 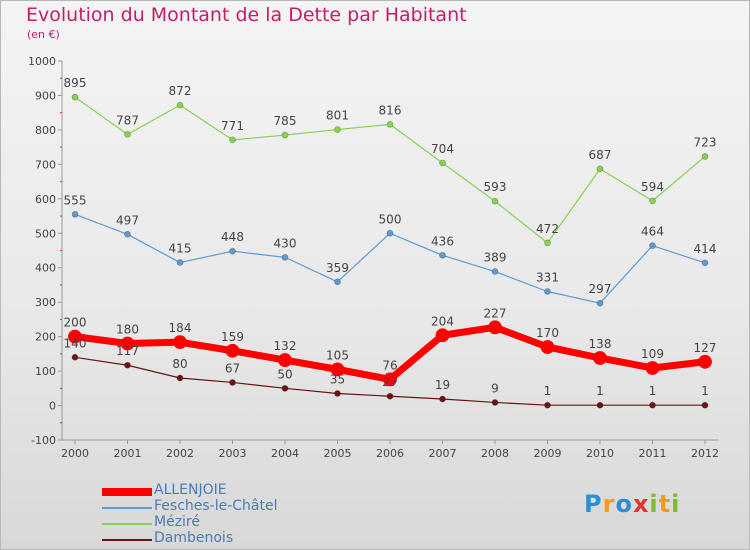 What do you see at coordinates (547, 278) in the screenshot?
I see `data-label: 331` at bounding box center [547, 278].